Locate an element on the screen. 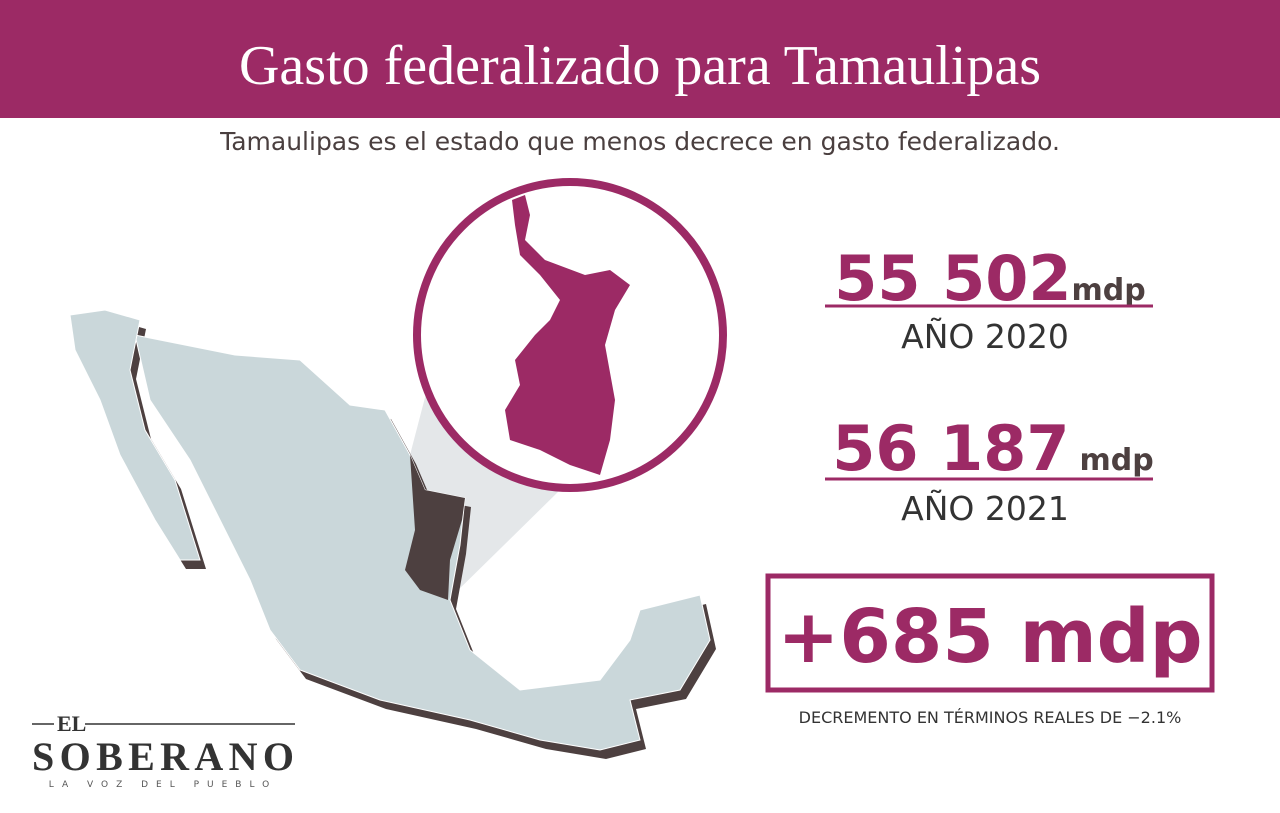 The width and height of the screenshot is (1280, 813). note: DECREMENTO EN TÉRMINOS REALES DE −2.1% is located at coordinates (990, 717).